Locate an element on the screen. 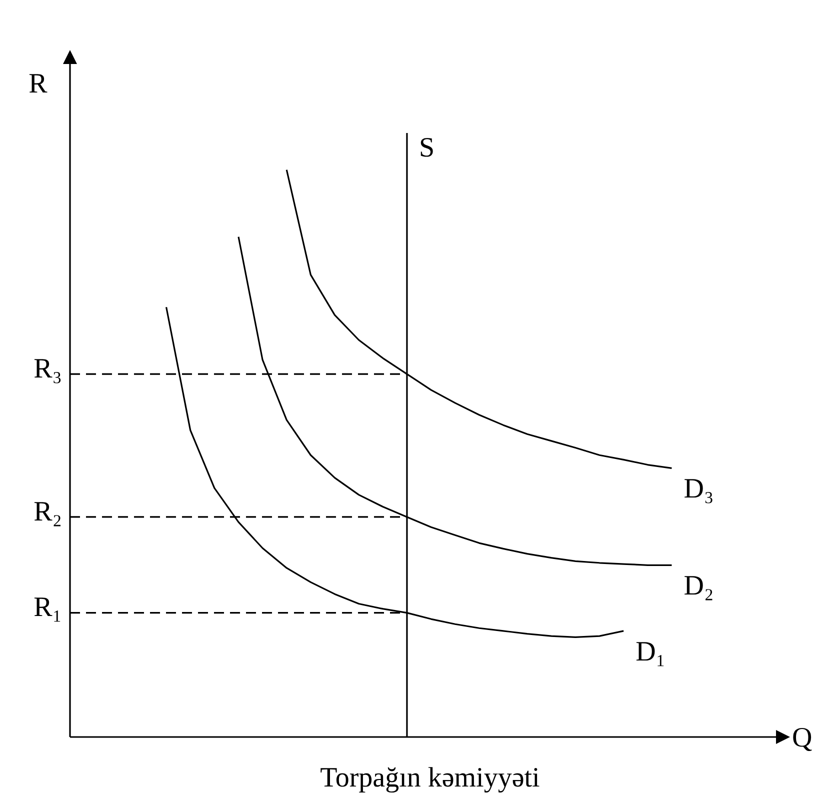  series-label: D₃ is located at coordinates (699, 489).